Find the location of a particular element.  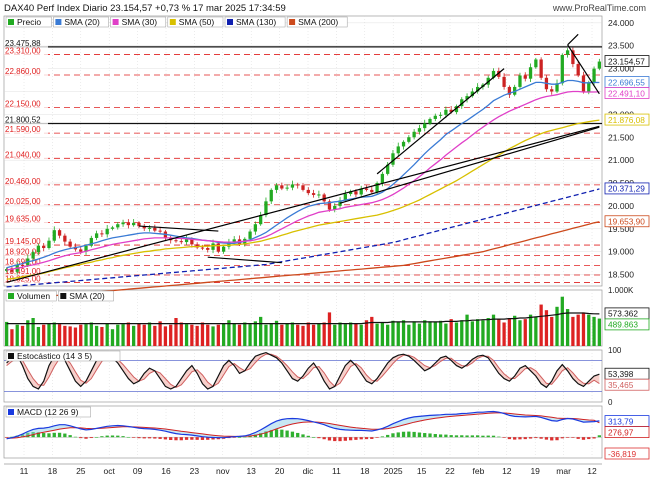

x-tick-label: 22 is located at coordinates (450, 471).